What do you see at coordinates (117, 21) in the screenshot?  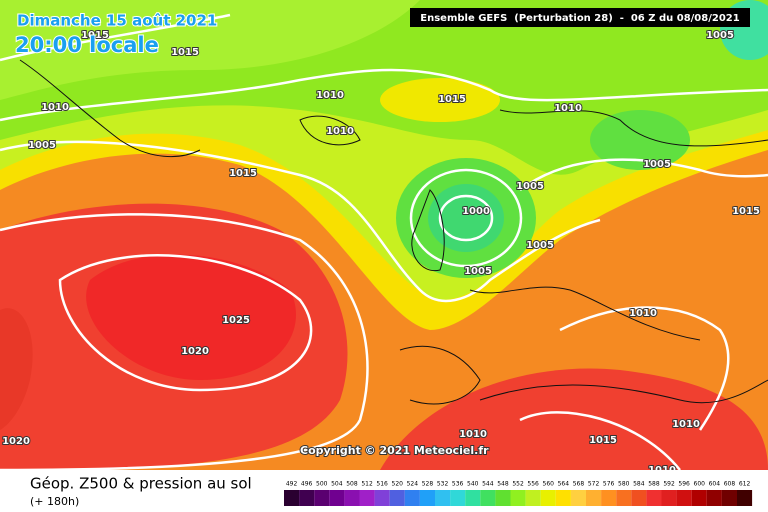 I see `date: Dimanche 15 août 2021` at bounding box center [117, 21].